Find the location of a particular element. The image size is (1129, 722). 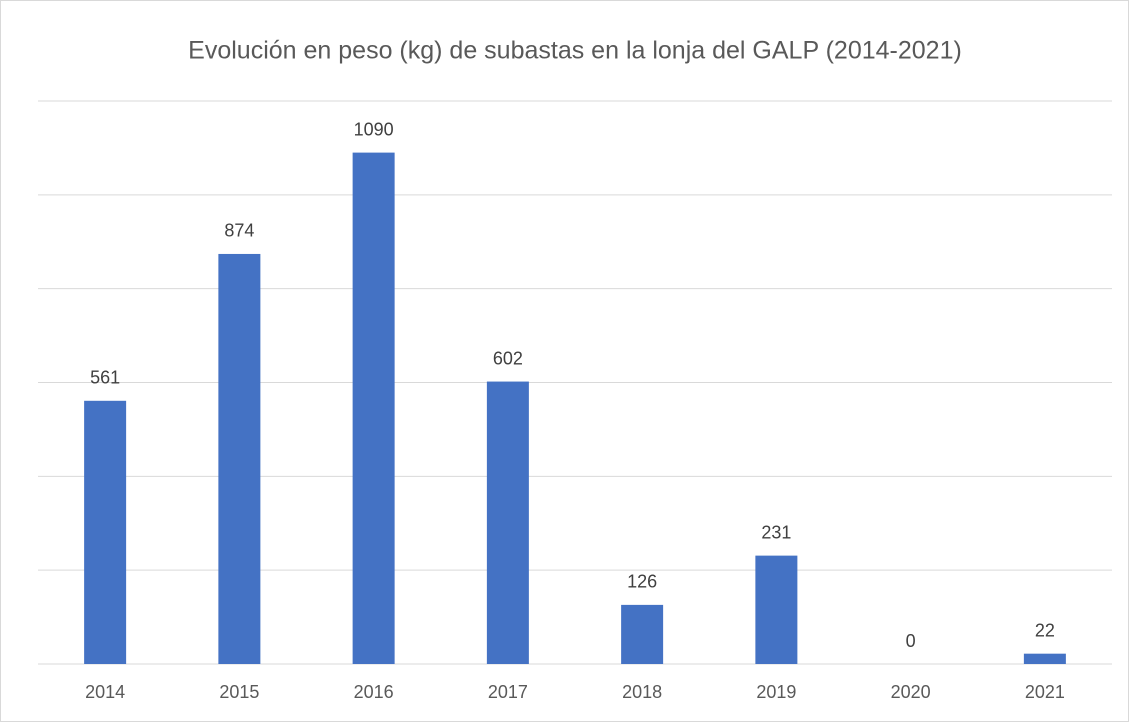

data-label: 22 is located at coordinates (1045, 630).